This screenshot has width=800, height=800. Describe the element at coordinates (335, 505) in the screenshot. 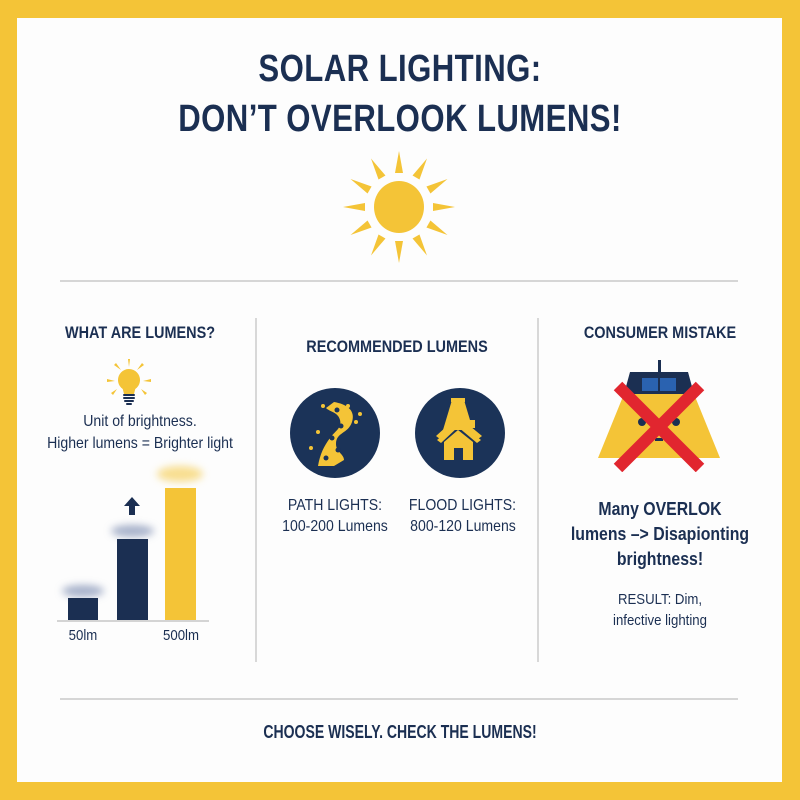

I see `path-lights-label: PATH LIGHTS:` at that location.